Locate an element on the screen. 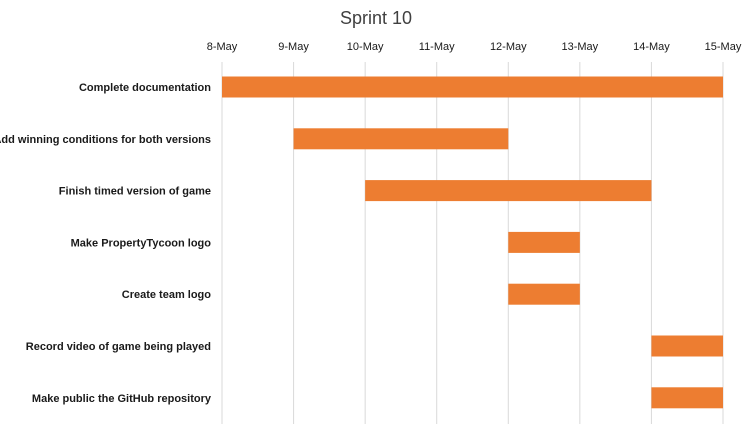  x-tick-label: 11-May is located at coordinates (437, 47).